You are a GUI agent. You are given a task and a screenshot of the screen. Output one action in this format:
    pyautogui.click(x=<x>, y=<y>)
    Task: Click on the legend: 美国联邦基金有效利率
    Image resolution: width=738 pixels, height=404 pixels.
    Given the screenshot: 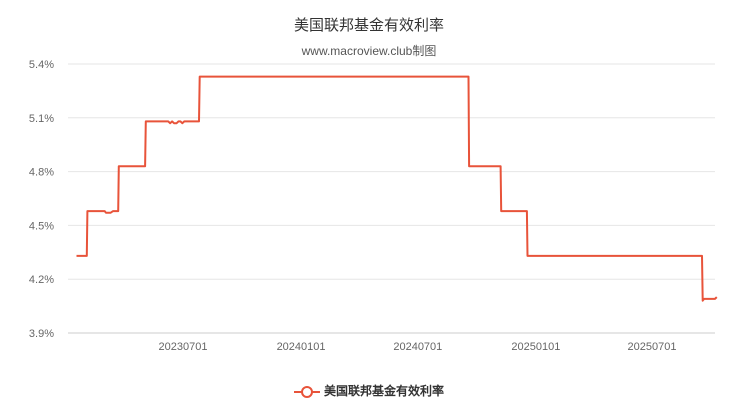 What is the action you would take?
    pyautogui.click(x=369, y=390)
    